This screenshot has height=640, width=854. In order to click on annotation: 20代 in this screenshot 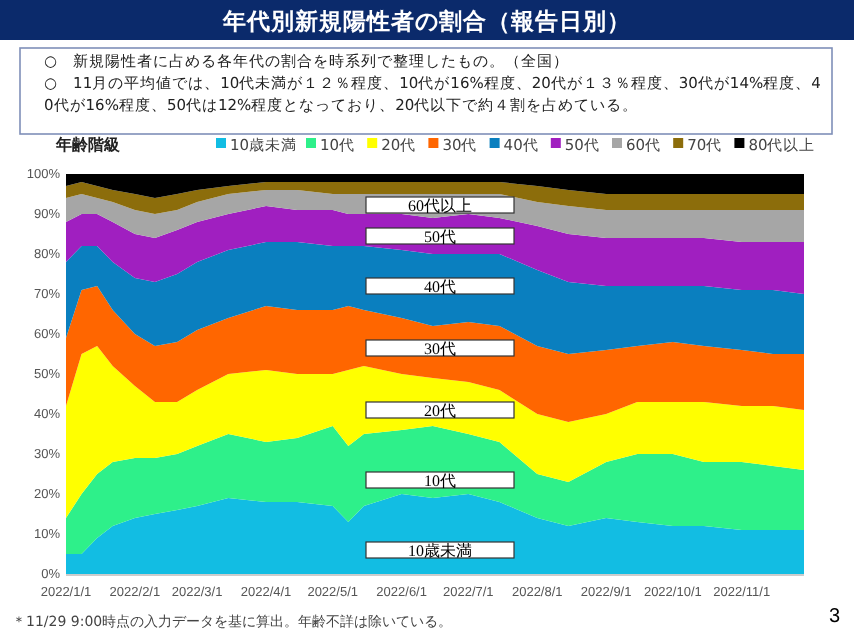, I will do `click(440, 410)`.